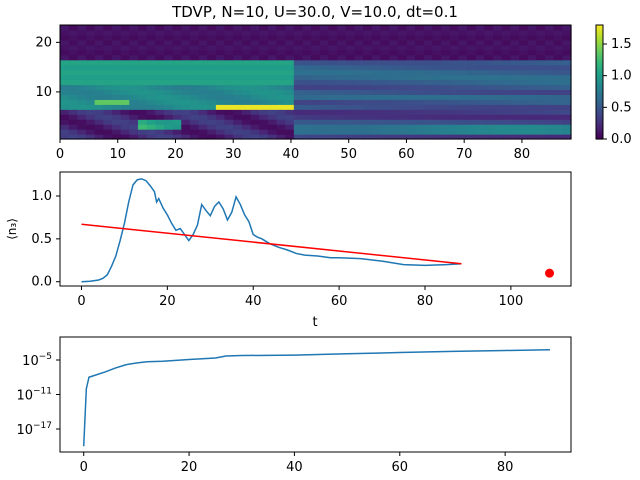 The image size is (640, 480). I want to click on density-x-tick-label: 80, so click(425, 301).